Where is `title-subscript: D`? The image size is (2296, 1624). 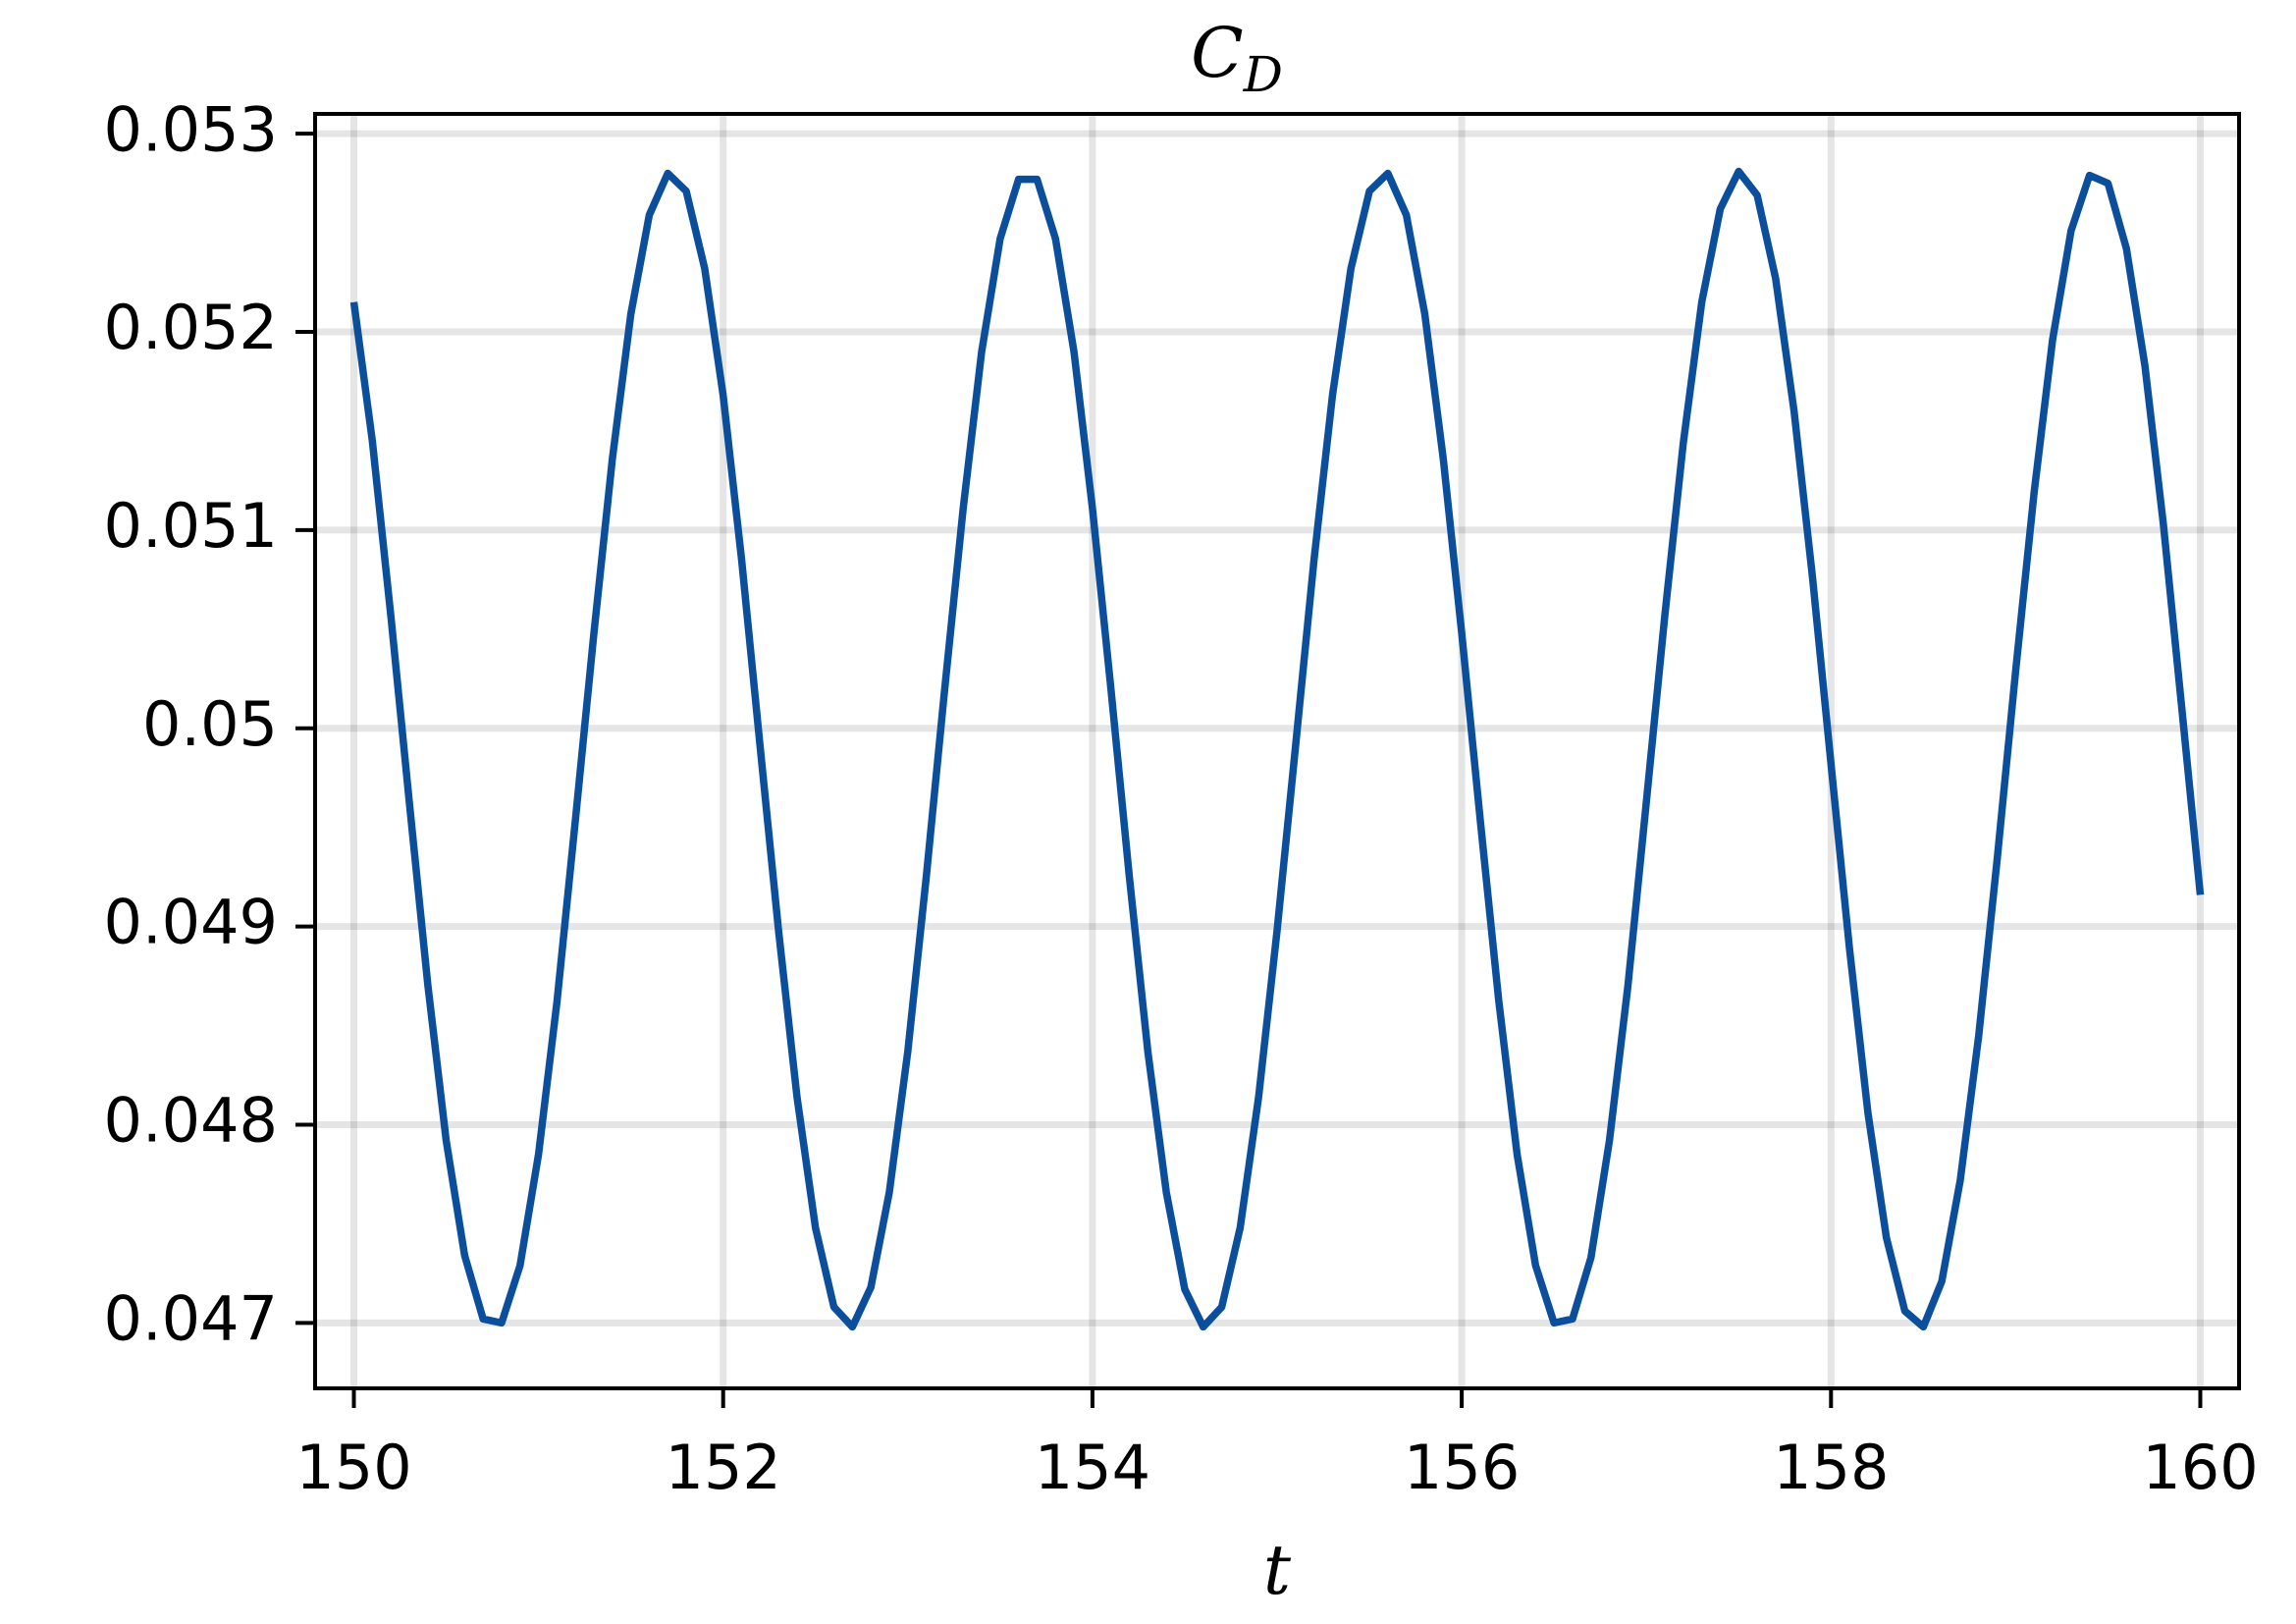
title-subscript: D is located at coordinates (1263, 74).